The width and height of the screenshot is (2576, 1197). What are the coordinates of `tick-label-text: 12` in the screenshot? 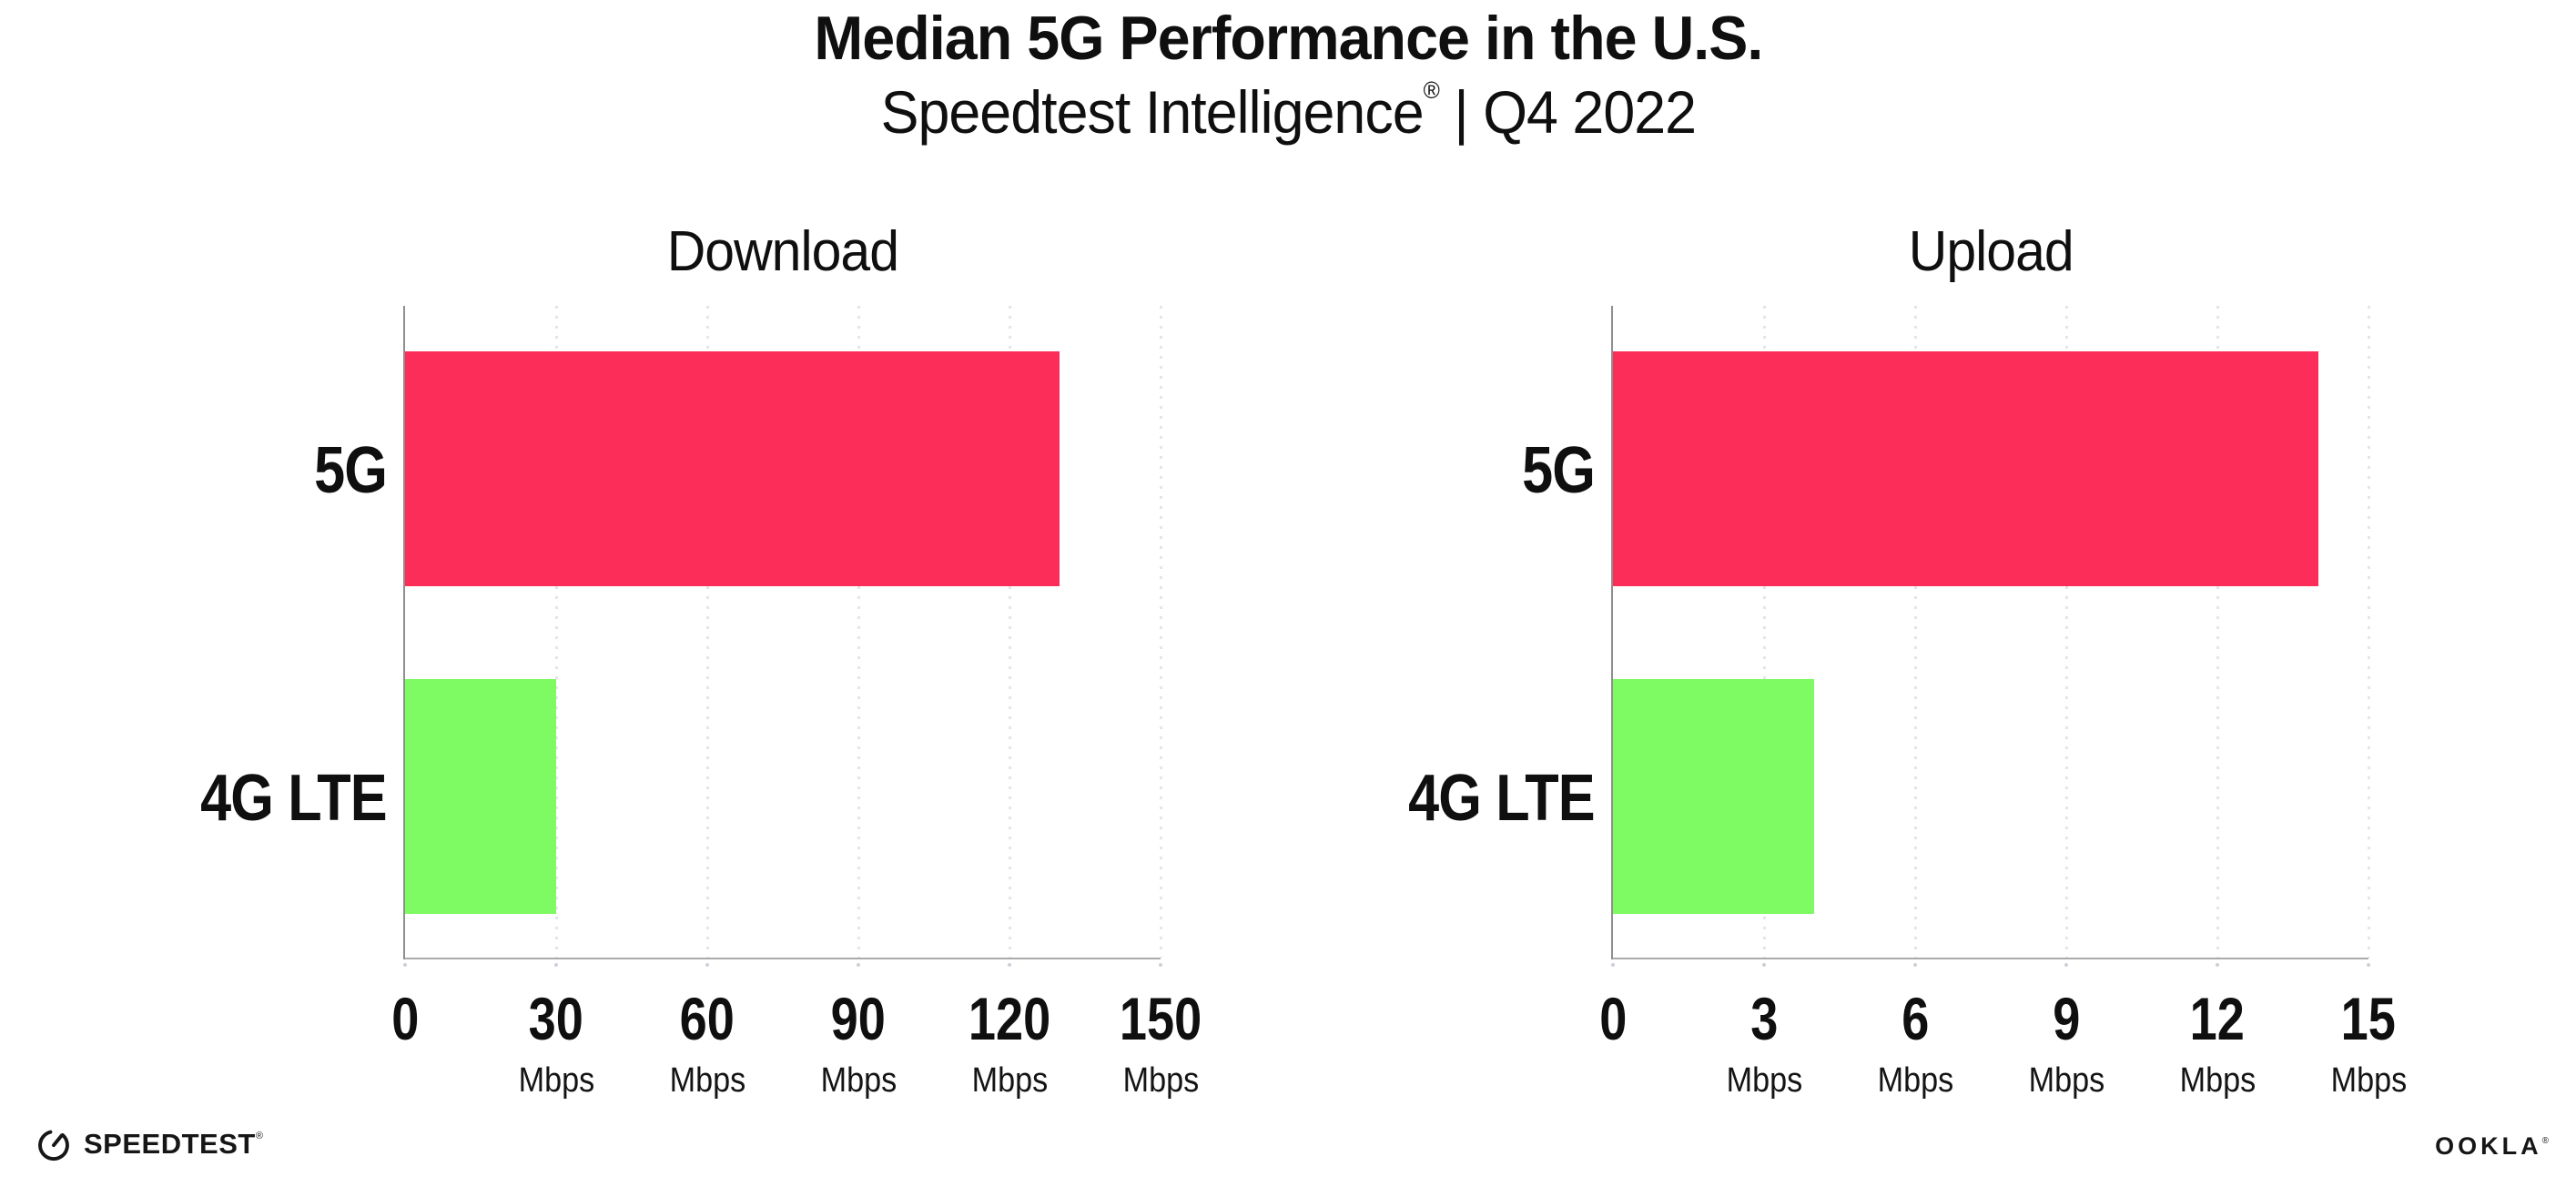 It's located at (2217, 1018).